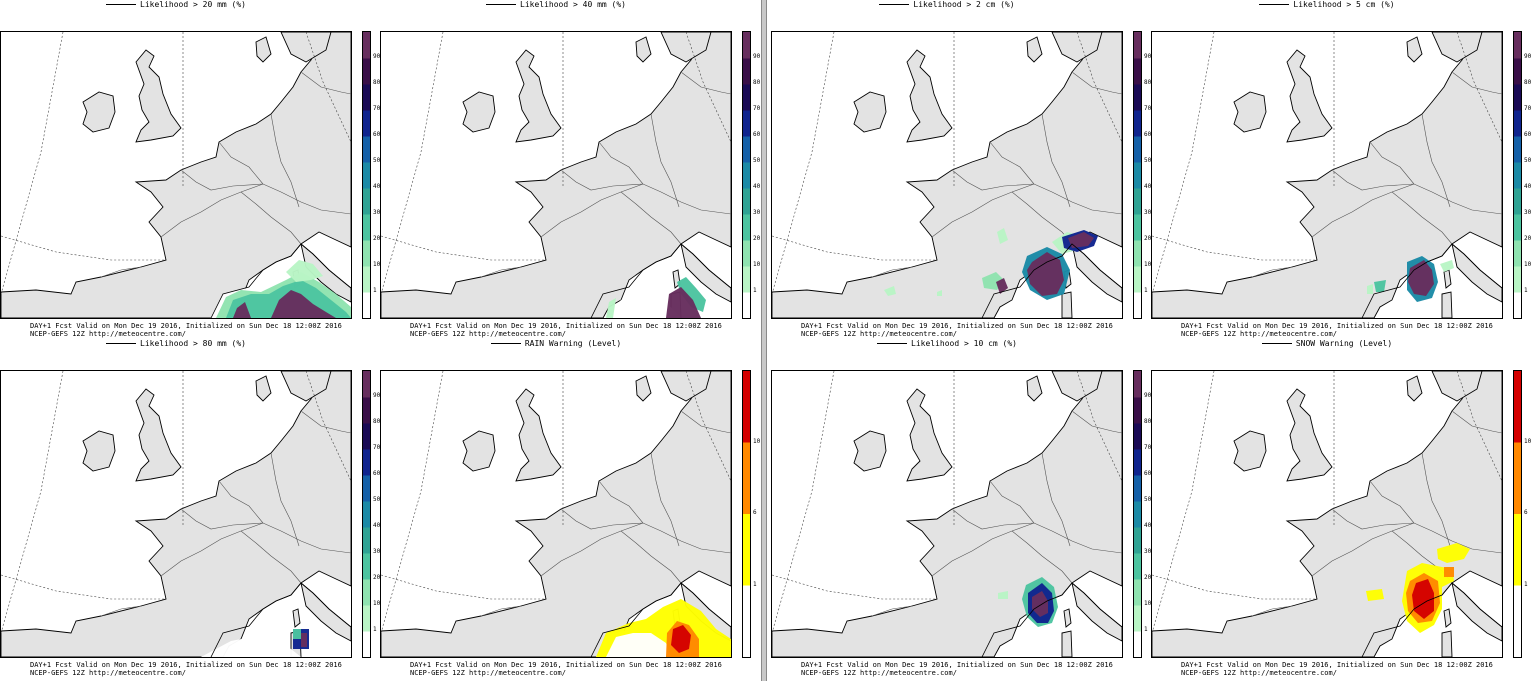  Describe the element at coordinates (377, 160) in the screenshot. I see `scale-tick-label: 50` at that location.